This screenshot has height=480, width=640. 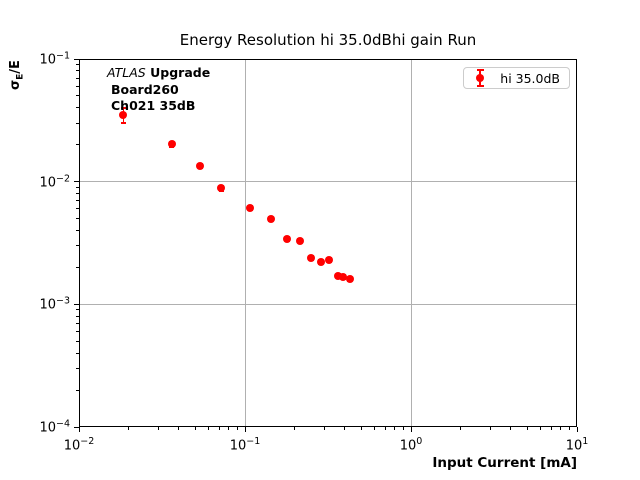 What do you see at coordinates (153, 105) in the screenshot?
I see `annotation-line-3: Ch021 35dB` at bounding box center [153, 105].